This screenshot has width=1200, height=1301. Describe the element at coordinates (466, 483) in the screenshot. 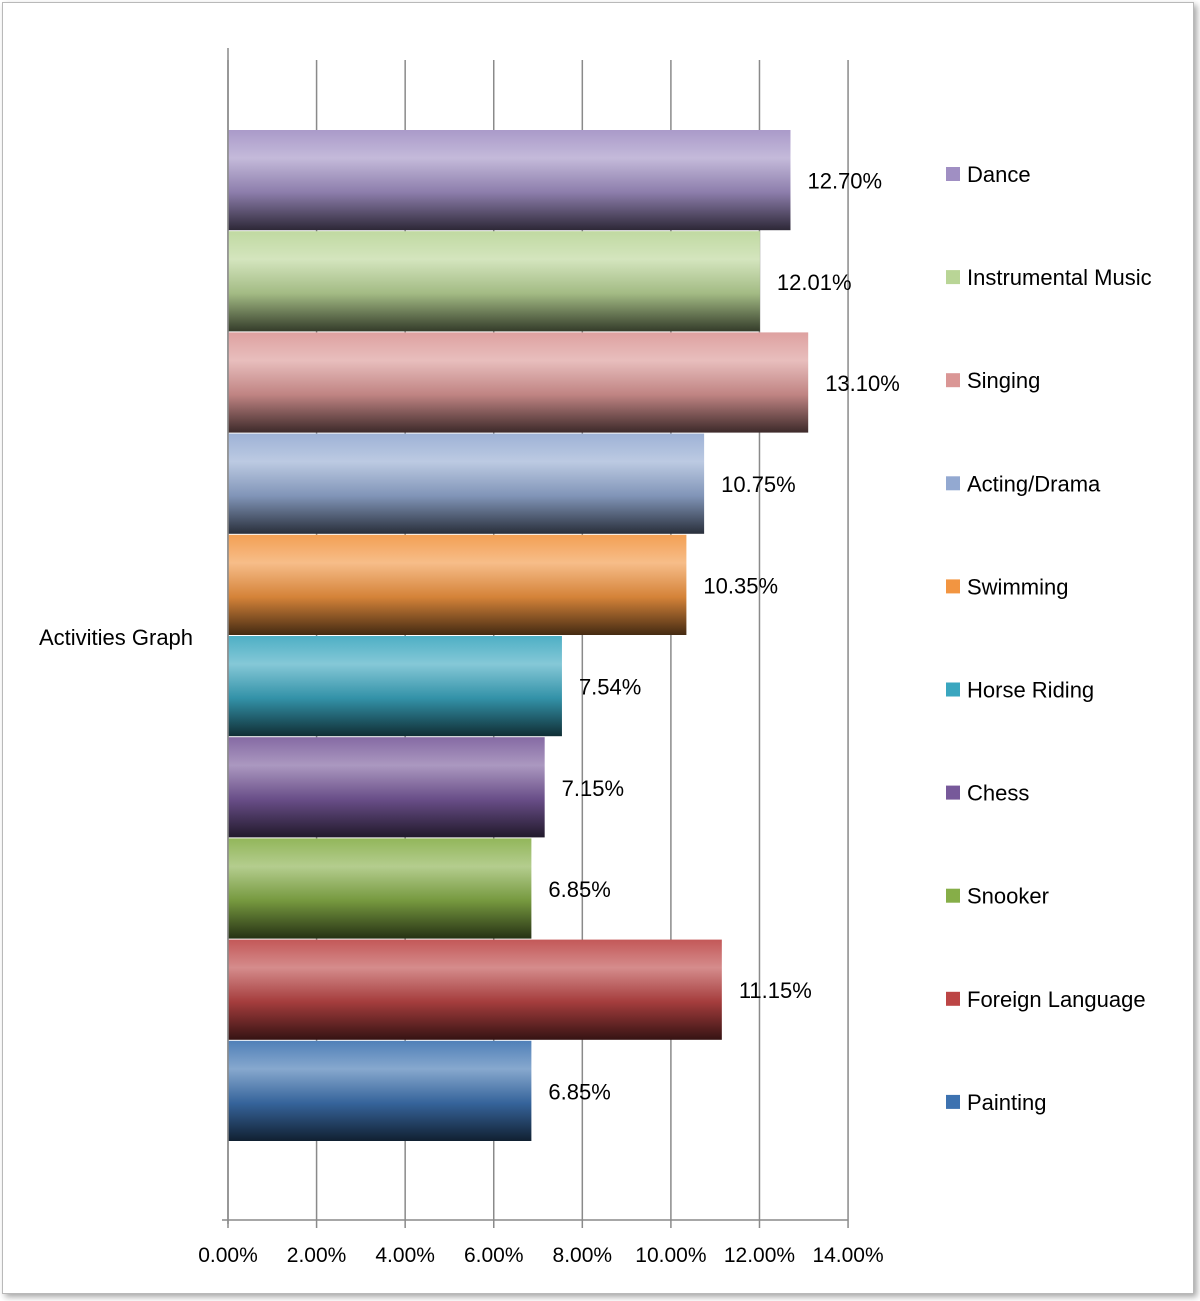

I see `bar-acting-drama` at that location.